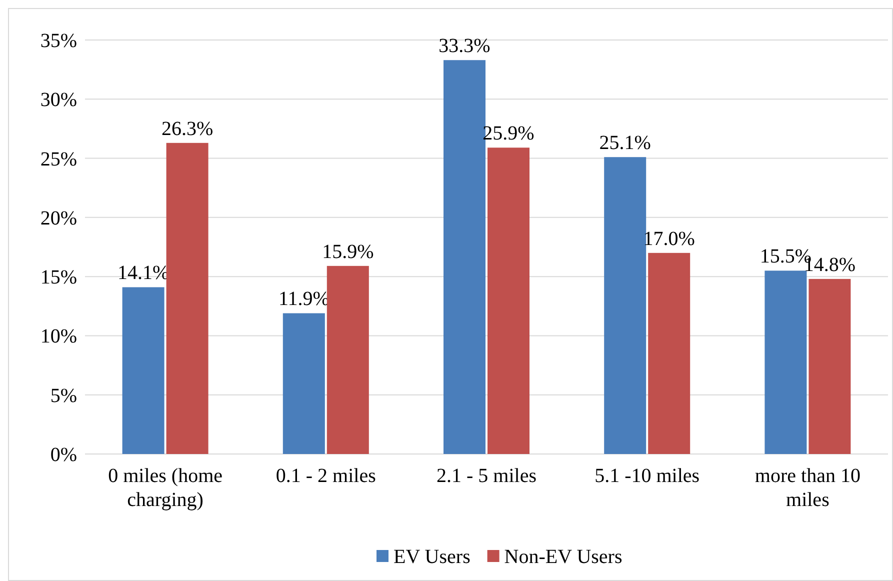 This screenshot has width=893, height=581. Describe the element at coordinates (63, 395) in the screenshot. I see `y-tick-label: 5%` at that location.